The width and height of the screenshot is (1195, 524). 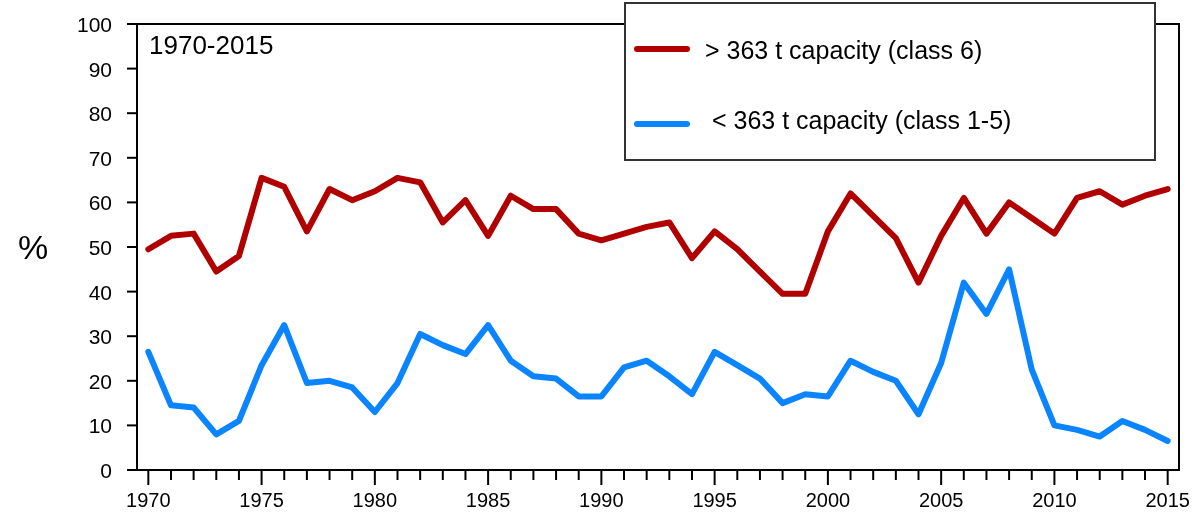 What do you see at coordinates (100, 381) in the screenshot?
I see `y-tick-label: 20` at bounding box center [100, 381].